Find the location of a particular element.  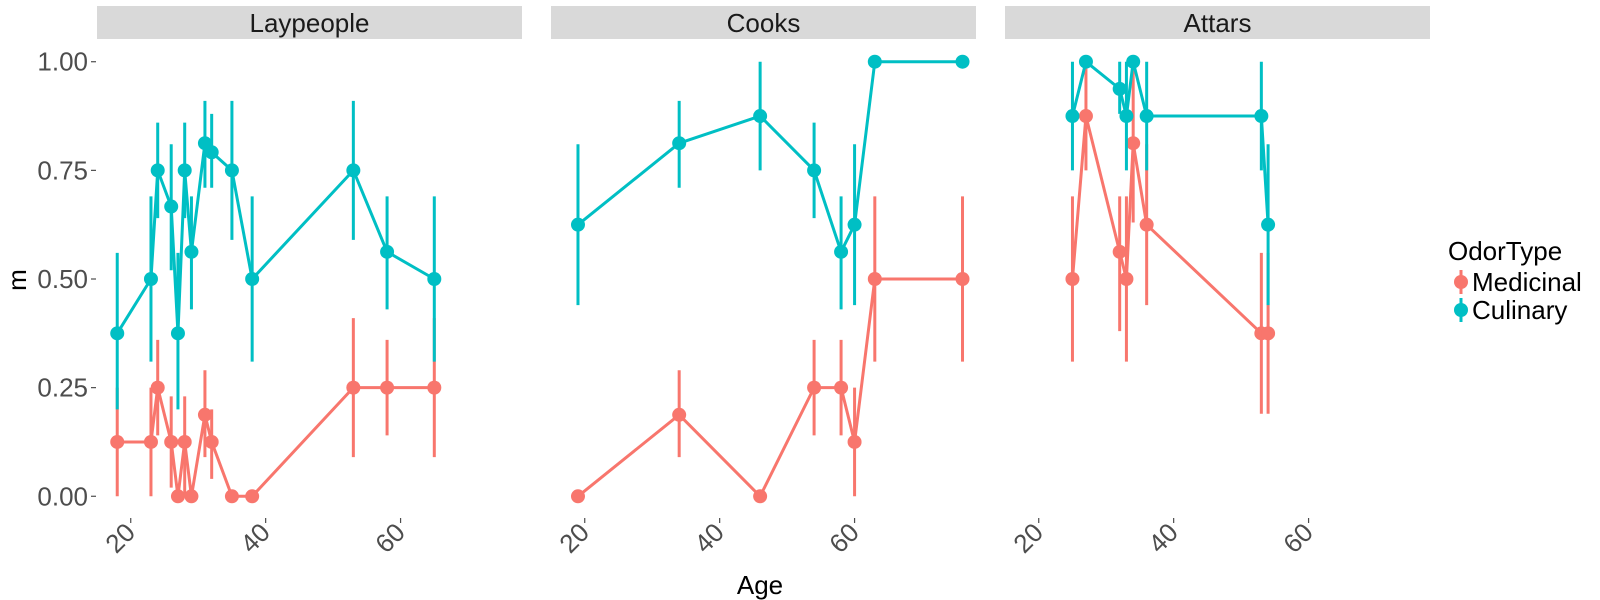

y-tick-label: 0.00 is located at coordinates (62, 496).